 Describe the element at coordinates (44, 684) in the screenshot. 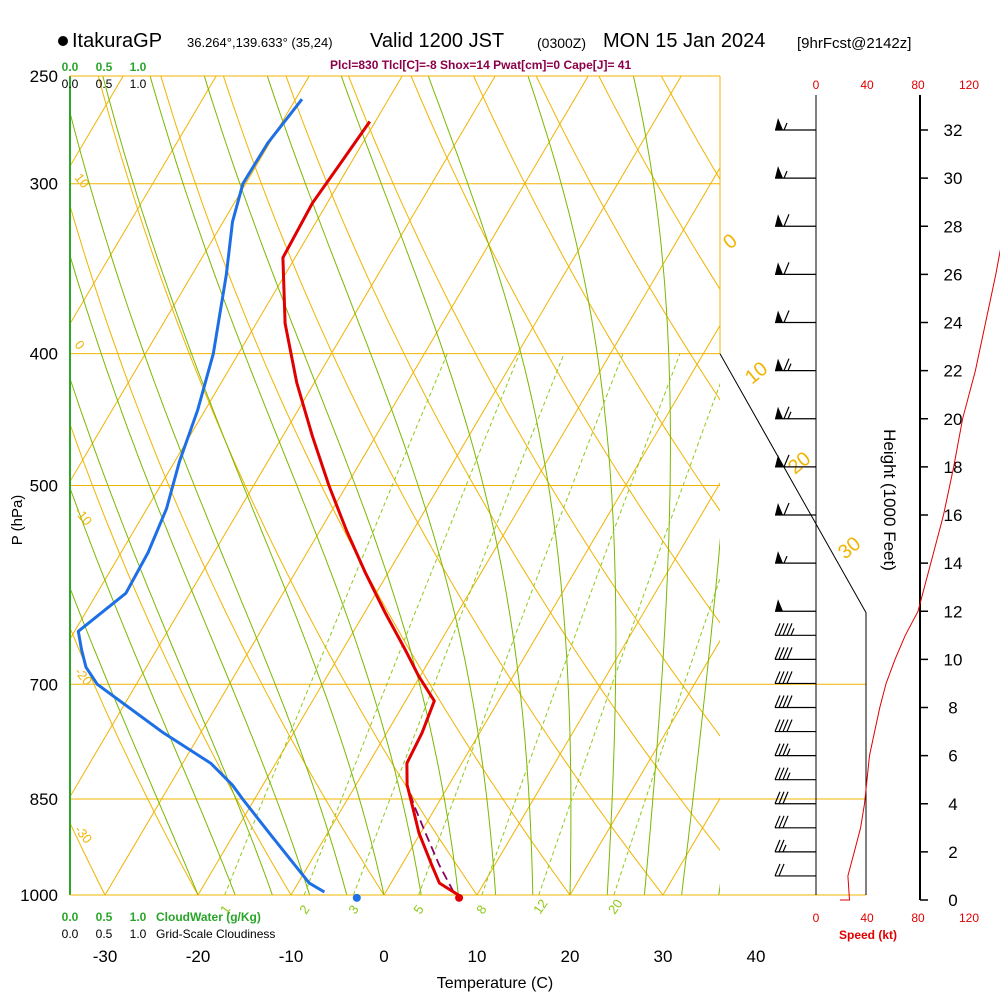

I see `pressure-tick-label: 700` at that location.